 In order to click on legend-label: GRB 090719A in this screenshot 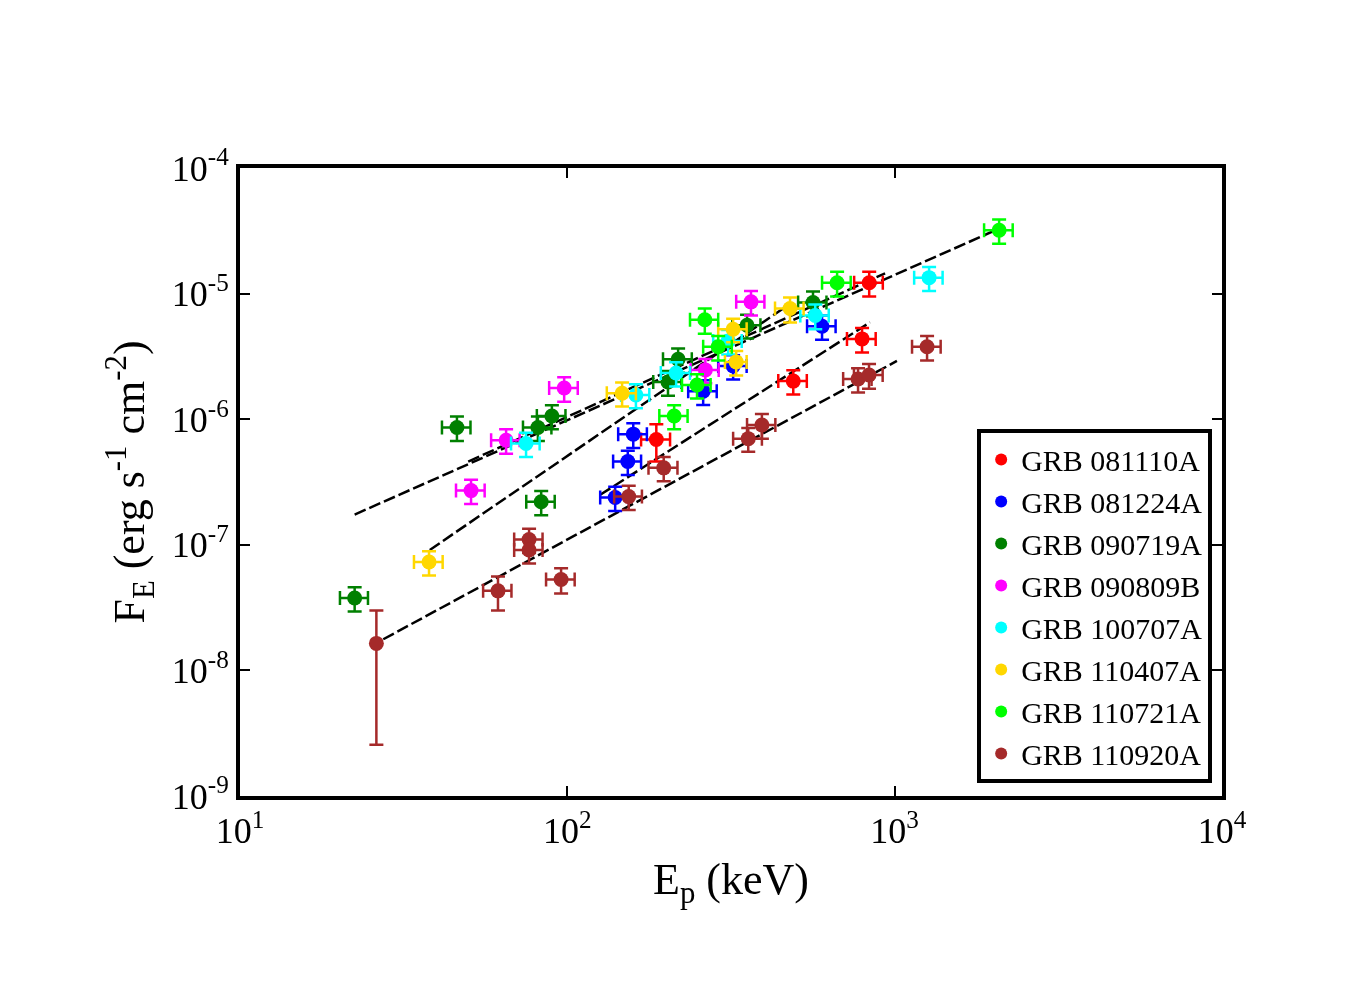, I will do `click(1112, 545)`.